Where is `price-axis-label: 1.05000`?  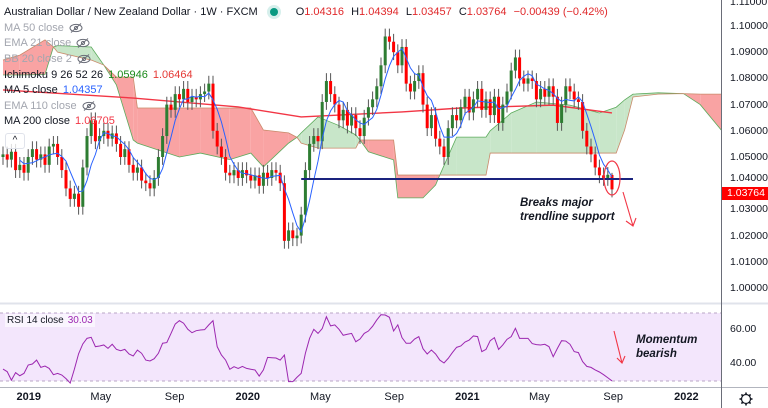
price-axis-label: 1.05000 is located at coordinates (749, 157).